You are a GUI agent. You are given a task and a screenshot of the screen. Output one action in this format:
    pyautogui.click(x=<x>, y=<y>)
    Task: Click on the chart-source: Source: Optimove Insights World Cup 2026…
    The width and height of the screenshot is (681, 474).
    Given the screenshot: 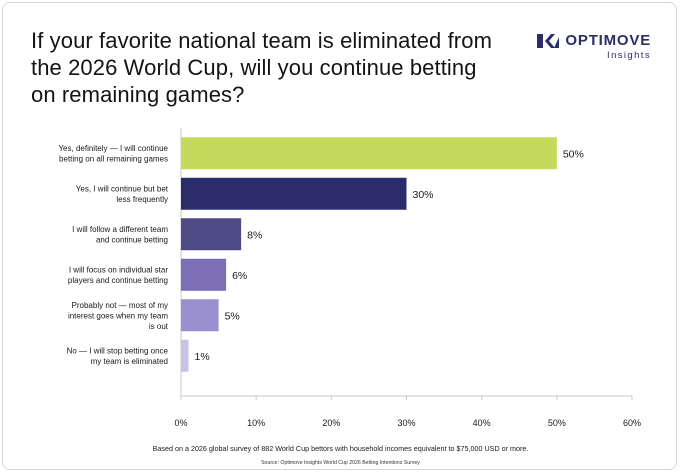 What is the action you would take?
    pyautogui.click(x=340, y=463)
    